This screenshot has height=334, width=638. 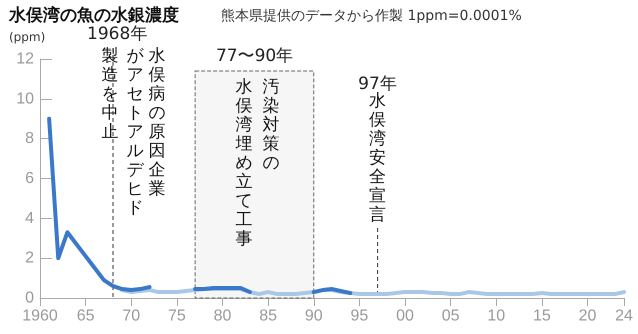 What do you see at coordinates (405, 316) in the screenshot?
I see `x-tick-label: 00` at bounding box center [405, 316].